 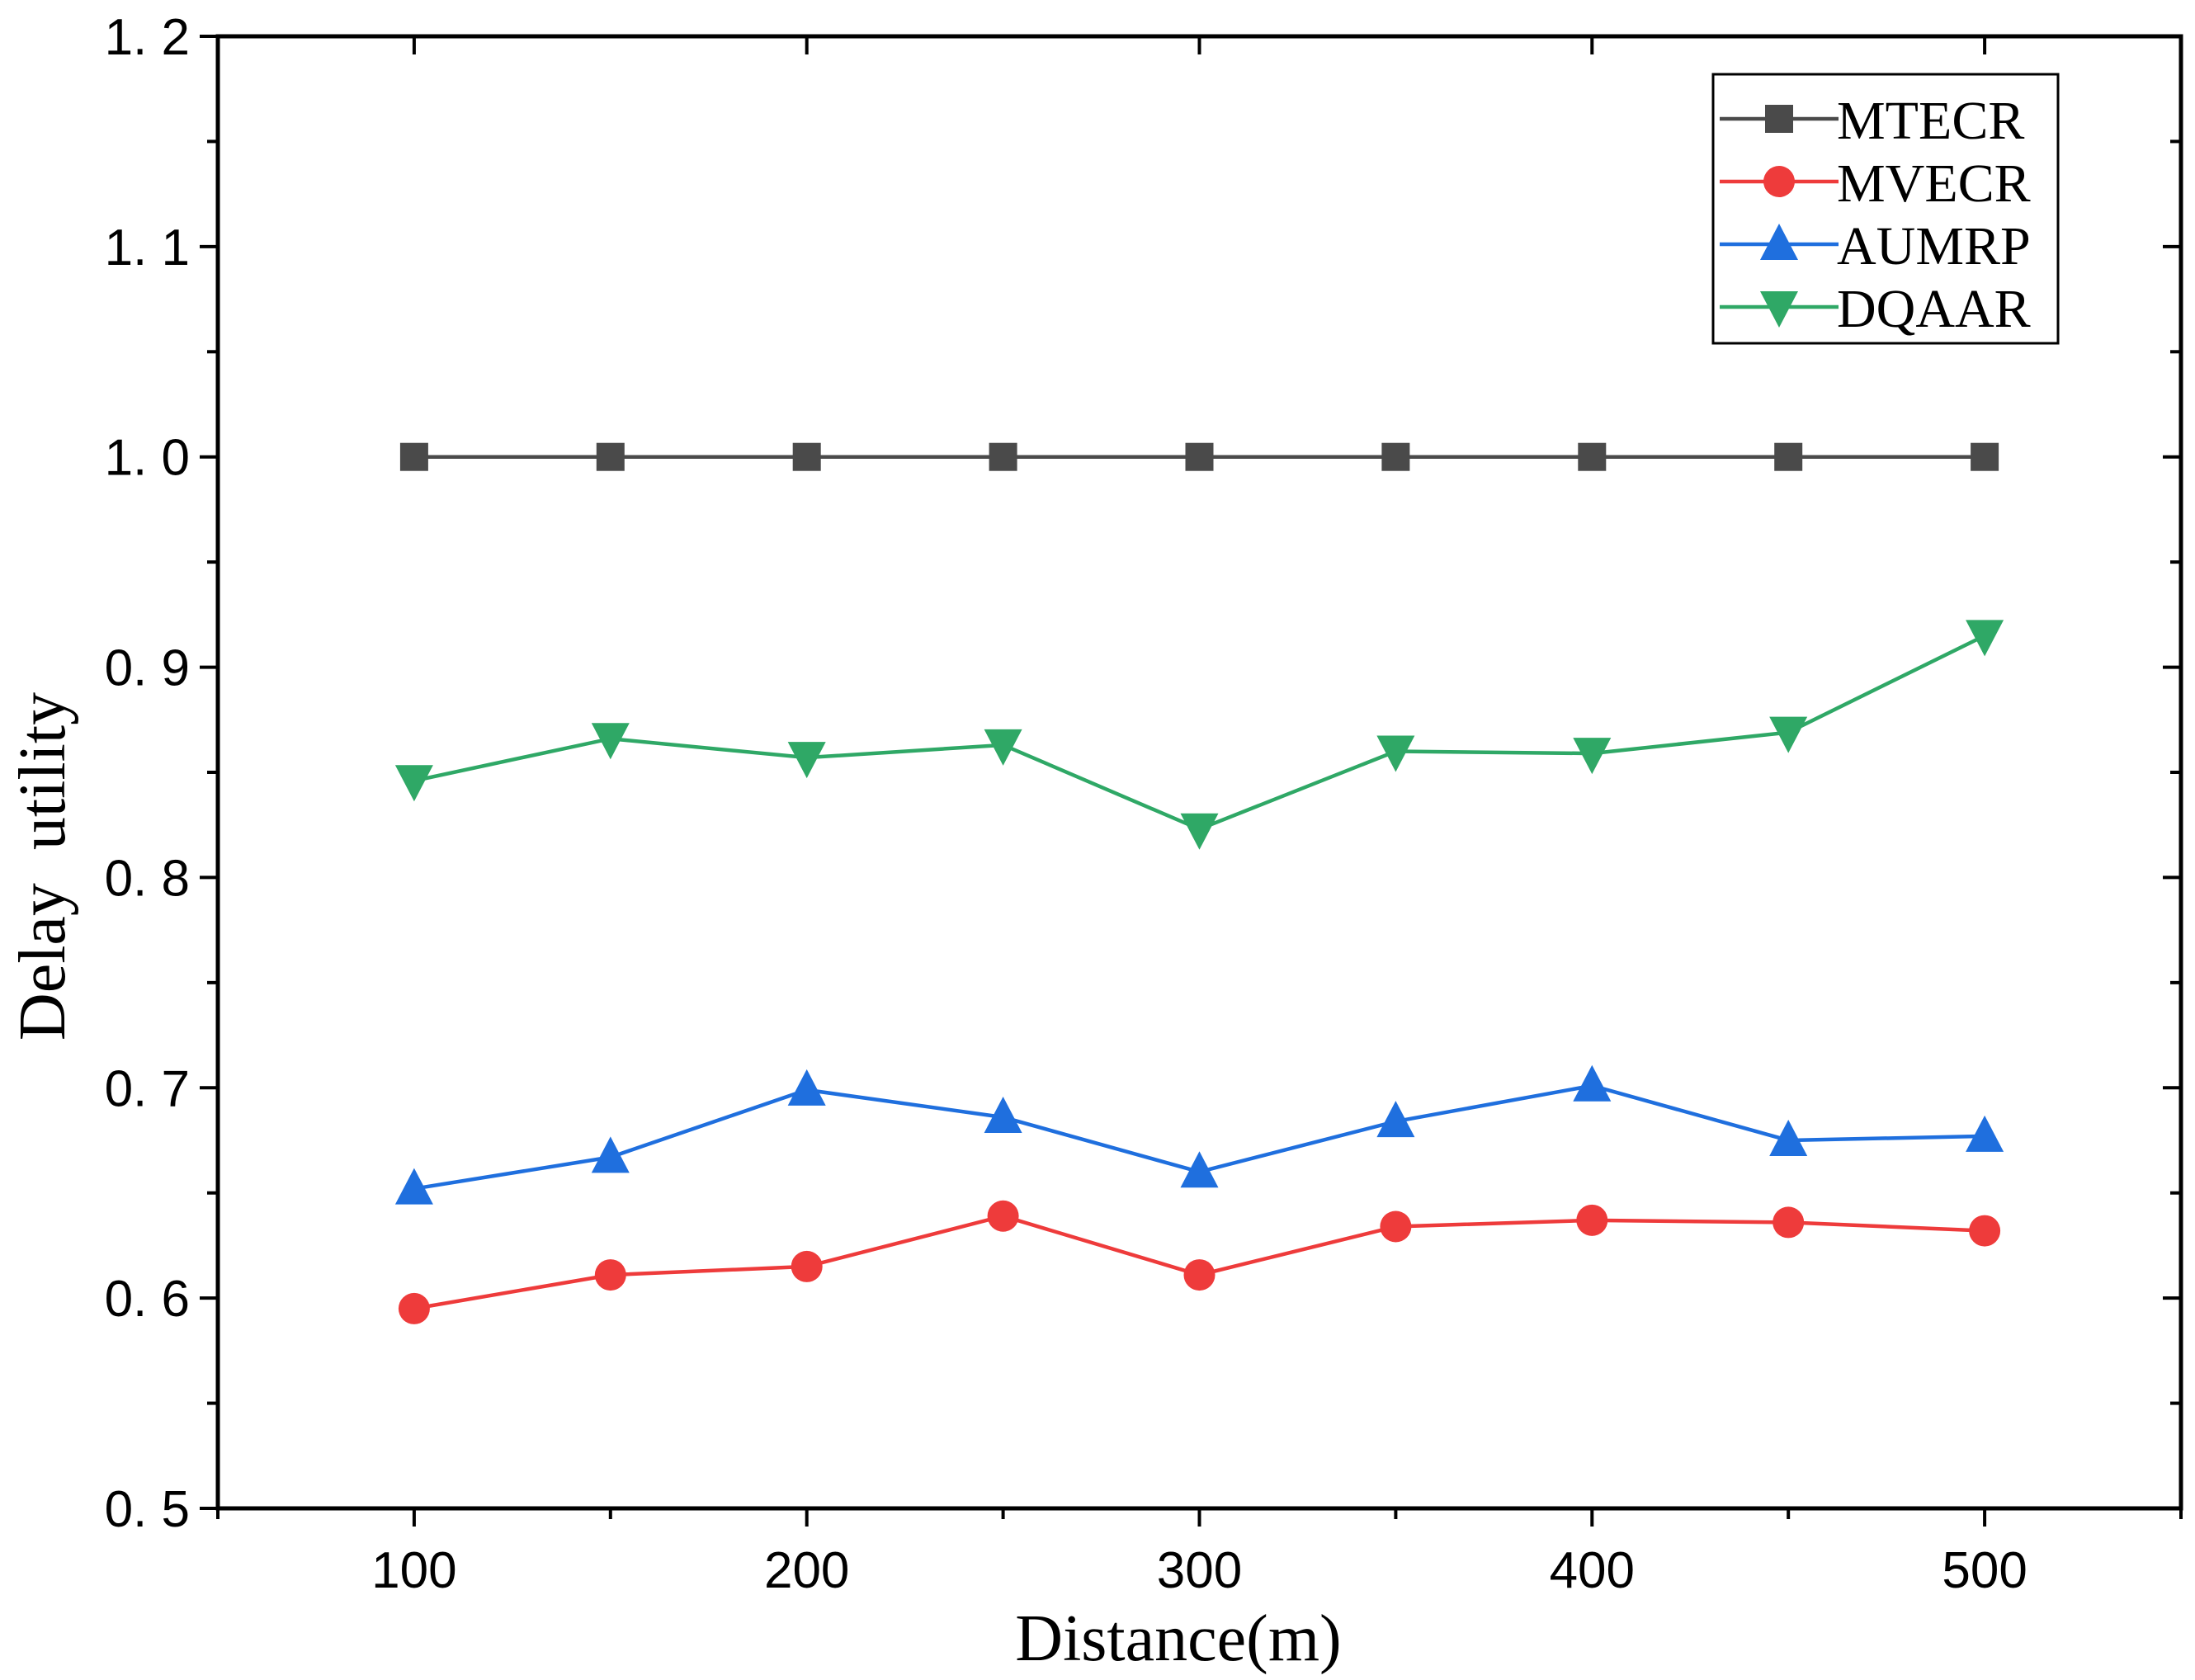 What do you see at coordinates (147, 1088) in the screenshot?
I see `y-tick-label: 0. 7` at bounding box center [147, 1088].